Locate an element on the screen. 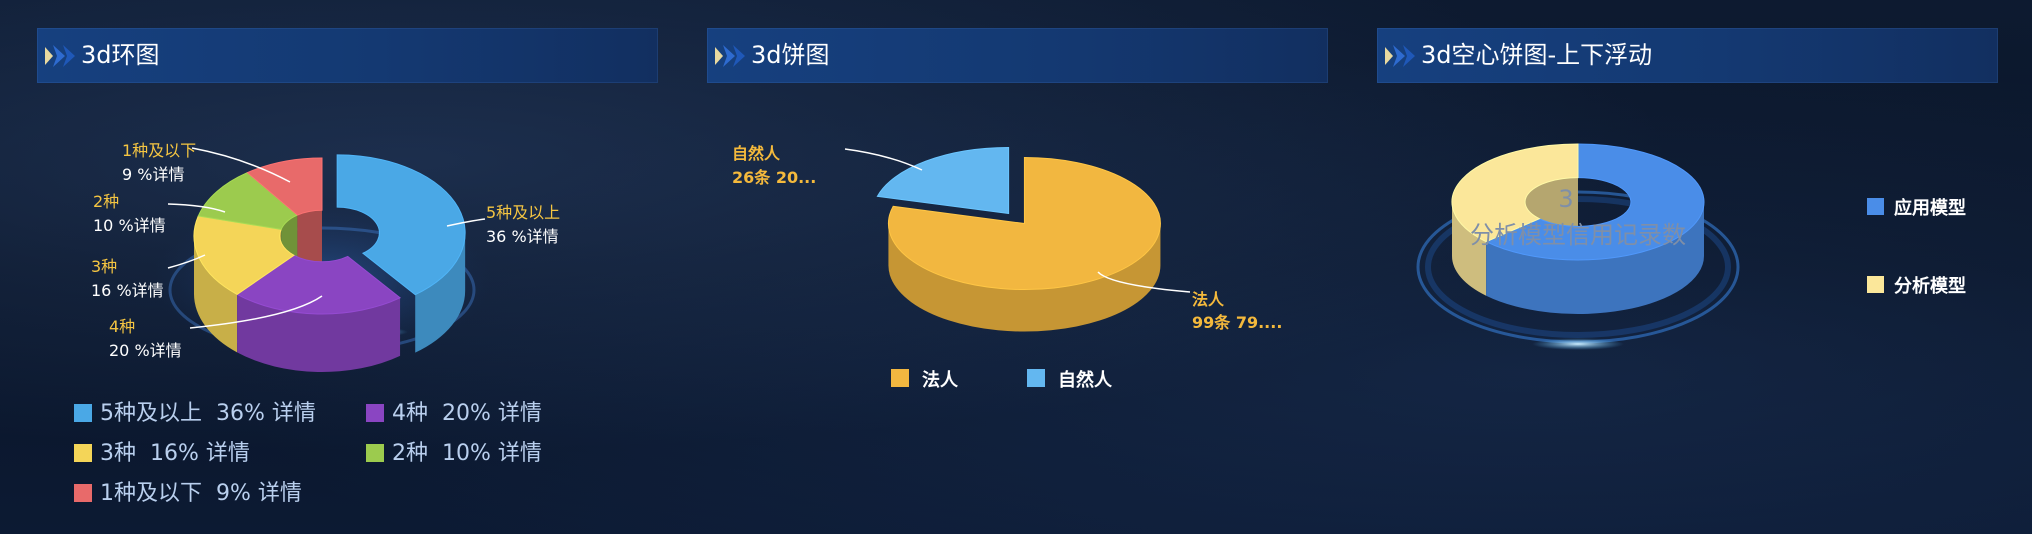  center-label: 分析模型信用记录数 is located at coordinates (1578, 235).